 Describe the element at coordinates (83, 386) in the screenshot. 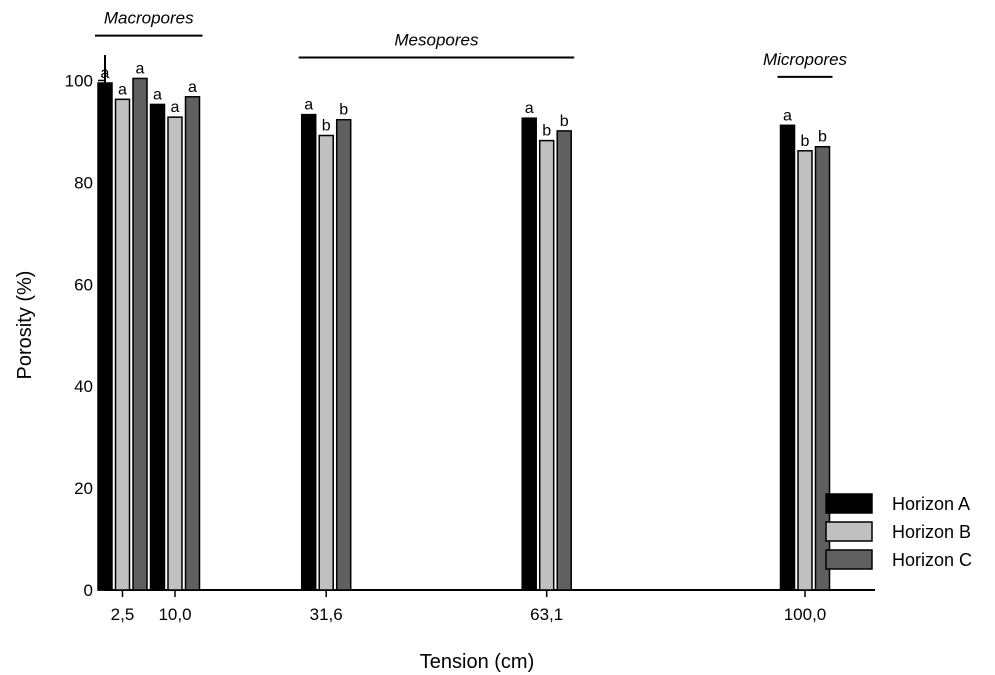

I see `y-tick-label: 40` at that location.